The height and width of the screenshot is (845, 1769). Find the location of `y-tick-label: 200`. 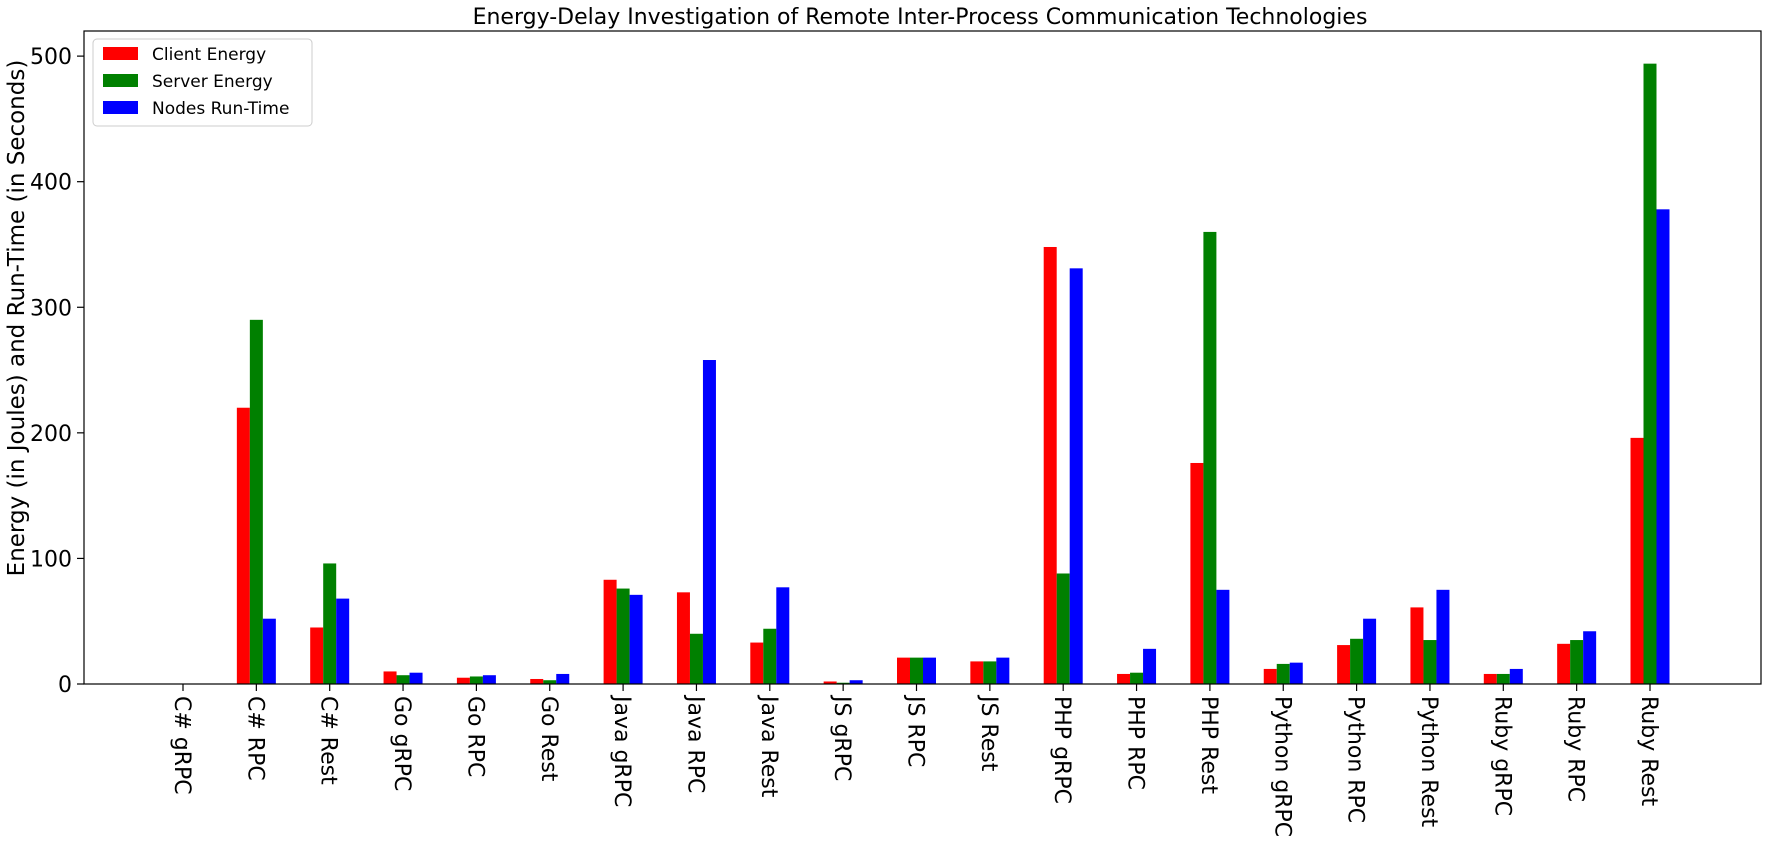

y-tick-label: 200 is located at coordinates (51, 434).